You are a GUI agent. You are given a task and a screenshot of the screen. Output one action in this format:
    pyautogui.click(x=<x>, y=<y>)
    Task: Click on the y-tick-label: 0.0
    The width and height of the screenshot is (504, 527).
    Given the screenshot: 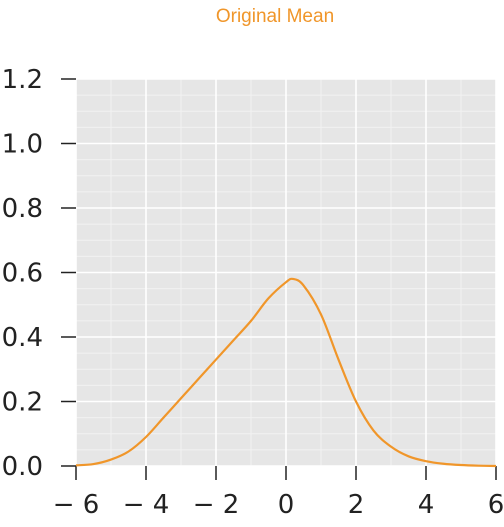 What is the action you would take?
    pyautogui.click(x=22, y=467)
    